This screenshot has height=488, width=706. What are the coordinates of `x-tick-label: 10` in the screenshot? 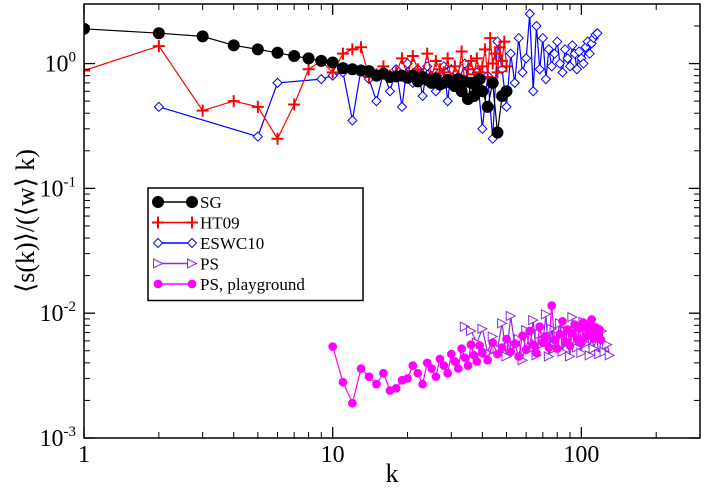 It's located at (333, 455).